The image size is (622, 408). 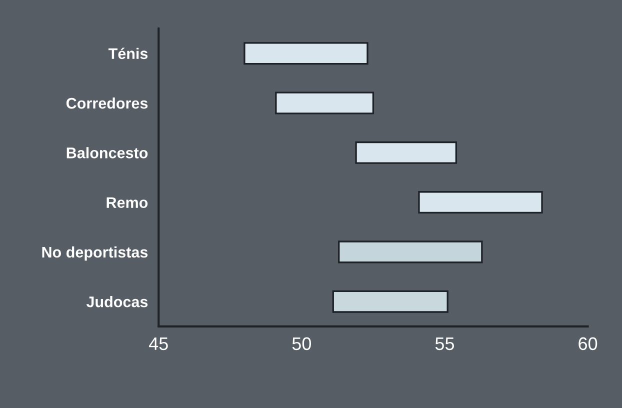 I want to click on y-tick-label: No deportistas, so click(x=95, y=253).